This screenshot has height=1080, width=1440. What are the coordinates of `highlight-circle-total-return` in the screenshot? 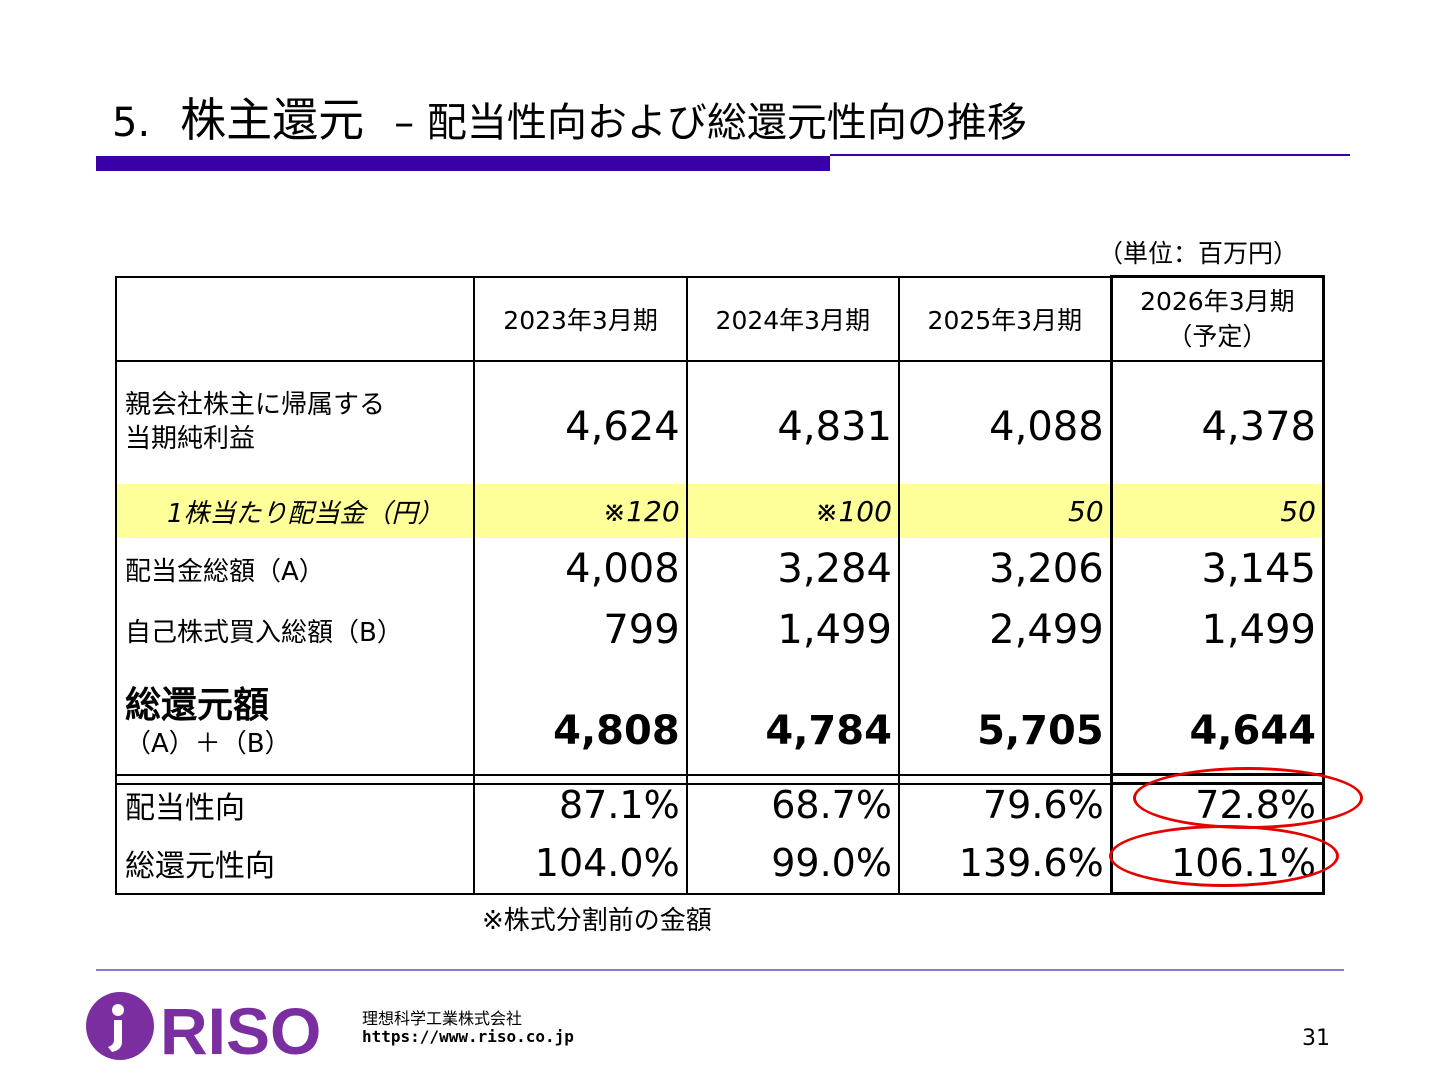 It's located at (1224, 856).